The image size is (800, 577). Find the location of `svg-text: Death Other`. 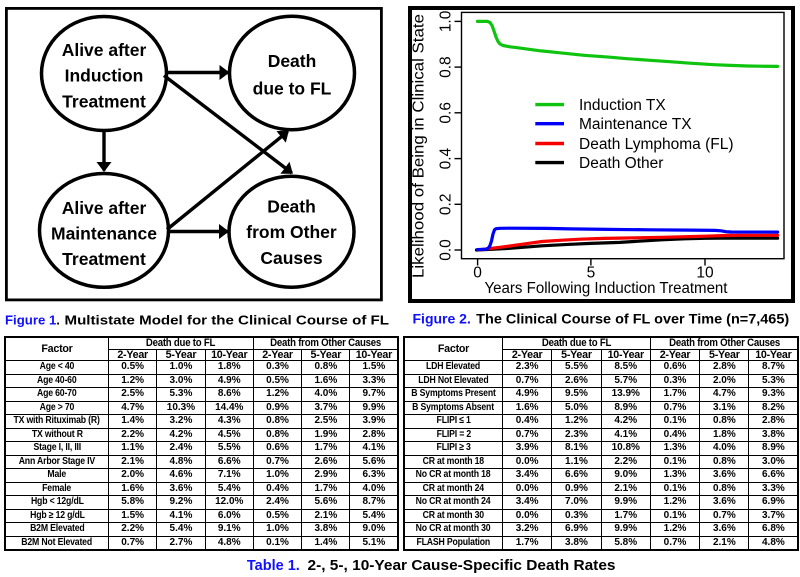

svg-text: Death Other is located at coordinates (621, 163).